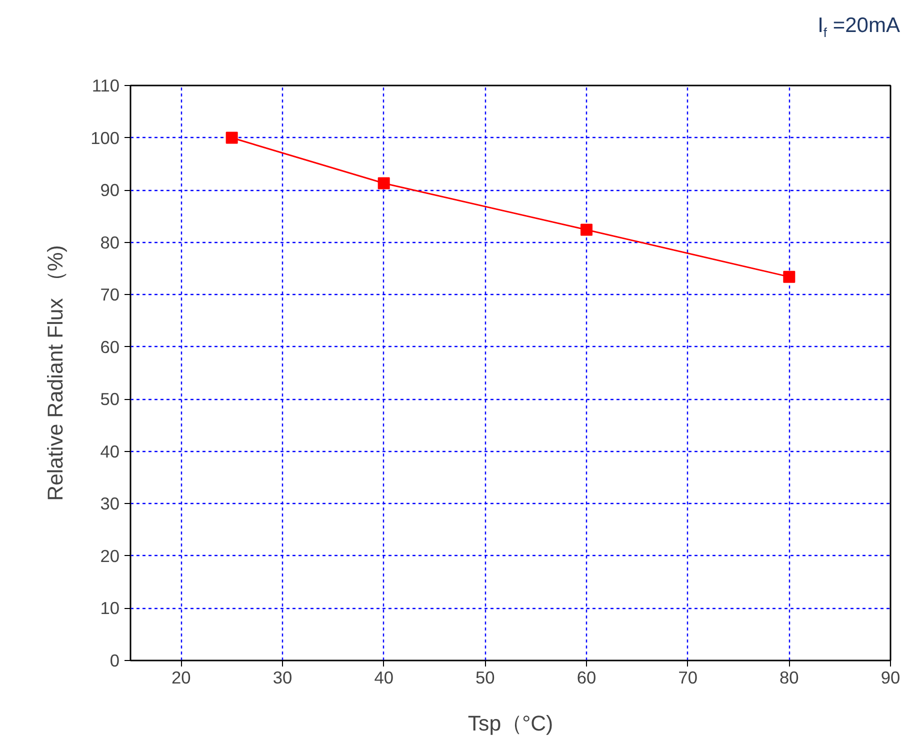  What do you see at coordinates (789, 678) in the screenshot?
I see `x-tick-label: 80` at bounding box center [789, 678].